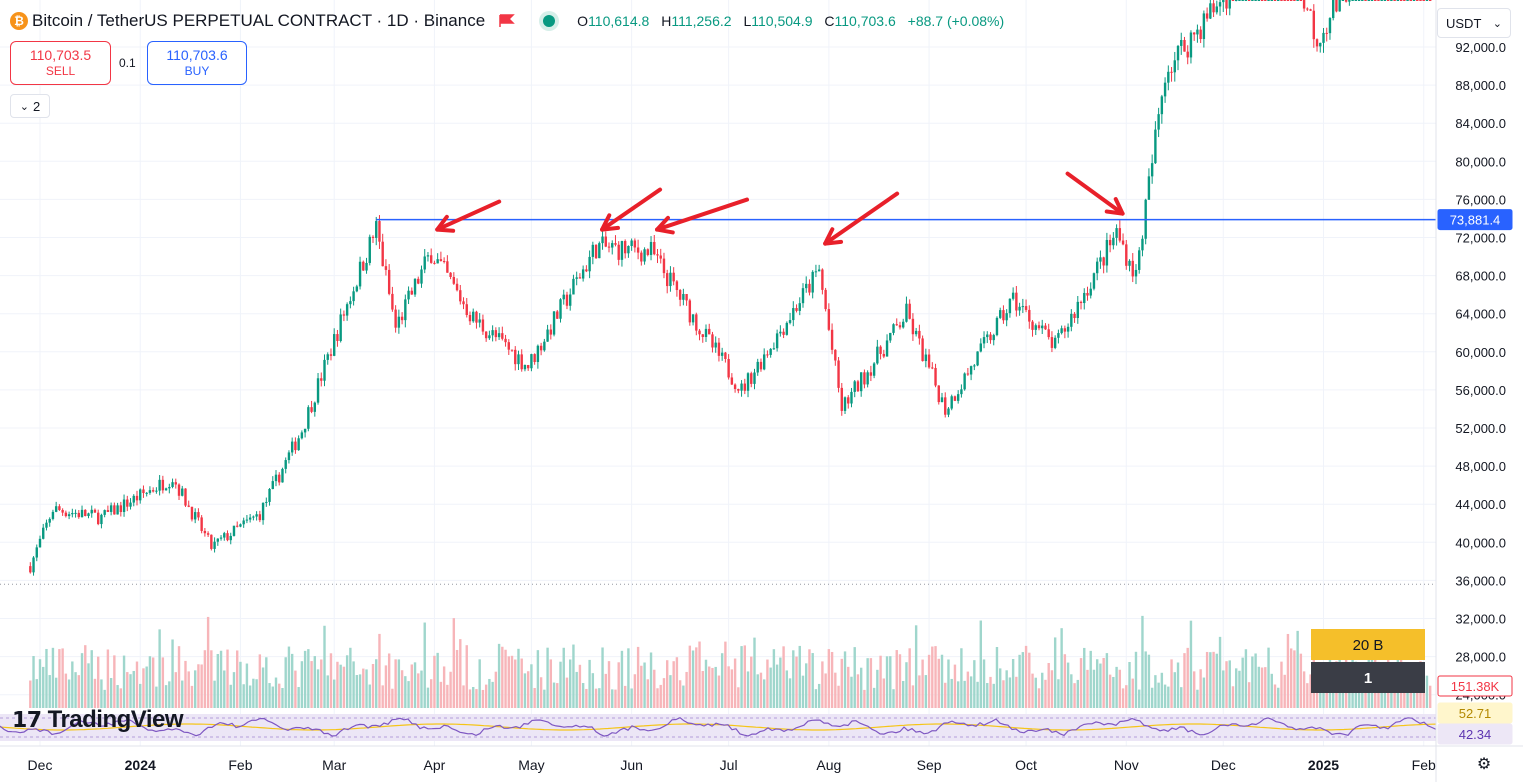 The height and width of the screenshot is (782, 1523). Describe the element at coordinates (1480, 466) in the screenshot. I see `price-tick-label: 48,000.0` at that location.